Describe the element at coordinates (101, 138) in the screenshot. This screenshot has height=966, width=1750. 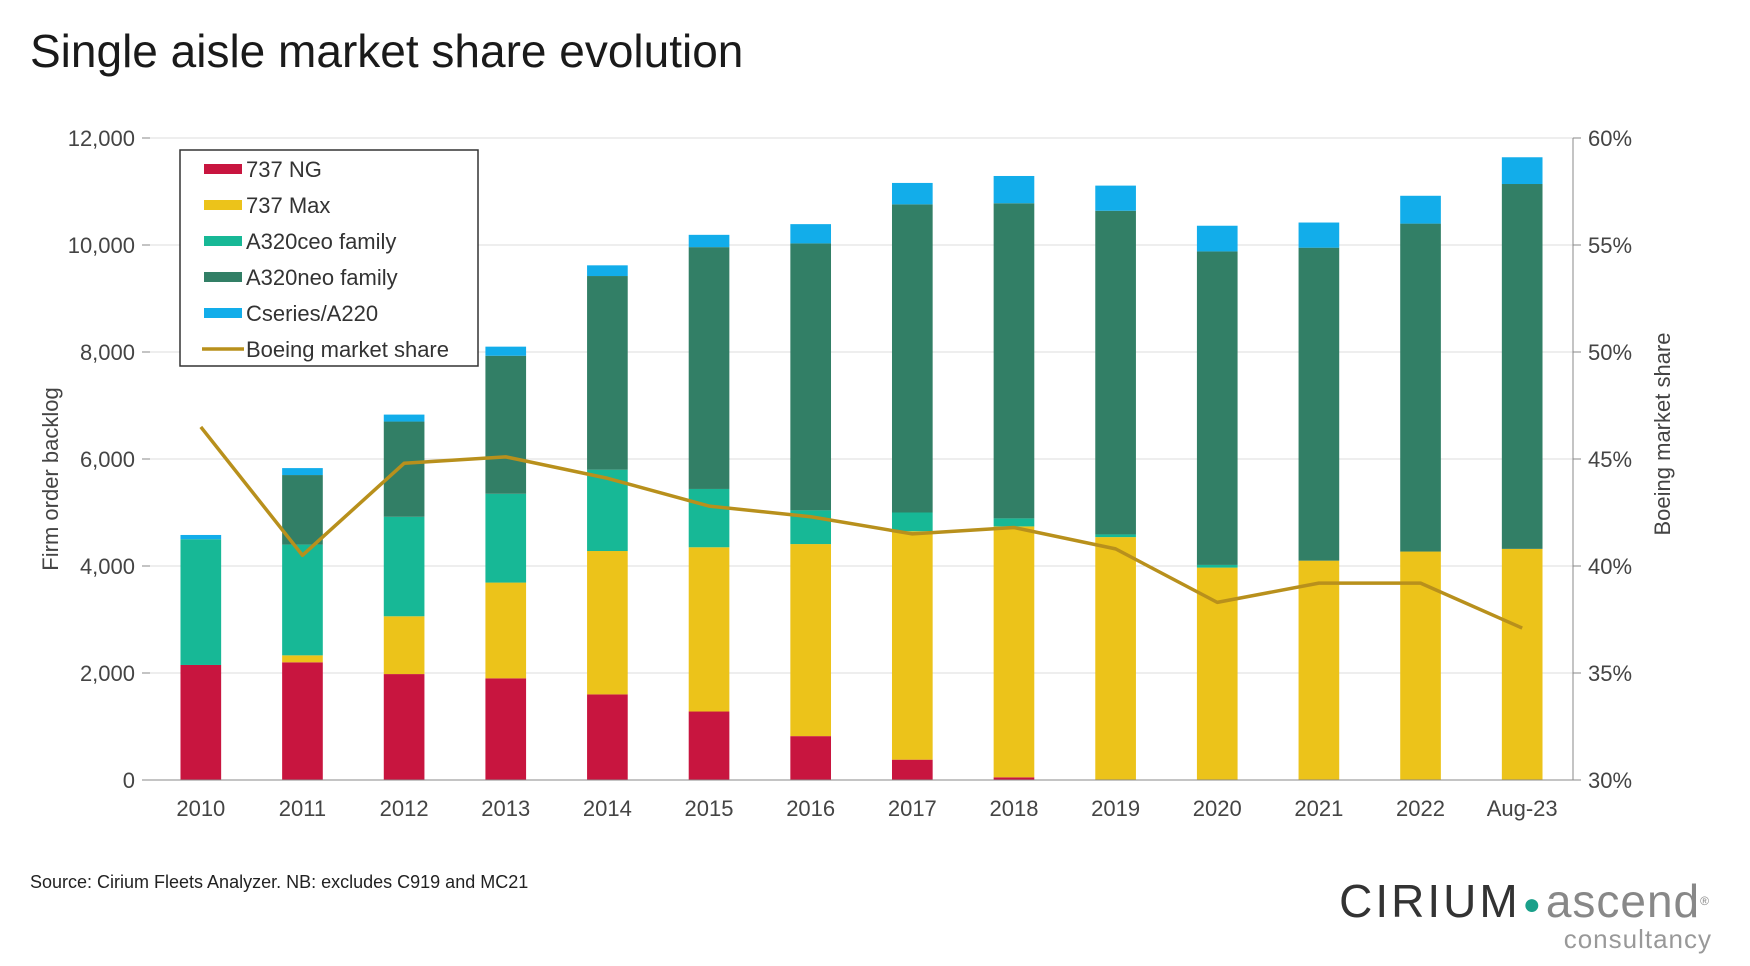
I see `y-tick-label: 12,000` at that location.